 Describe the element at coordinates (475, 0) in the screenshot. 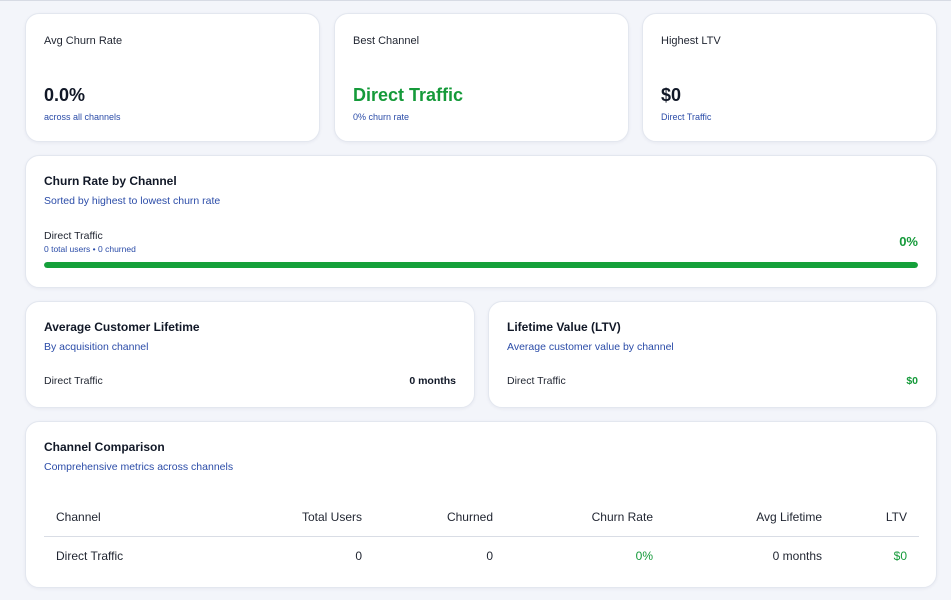

I see `top-divider` at that location.